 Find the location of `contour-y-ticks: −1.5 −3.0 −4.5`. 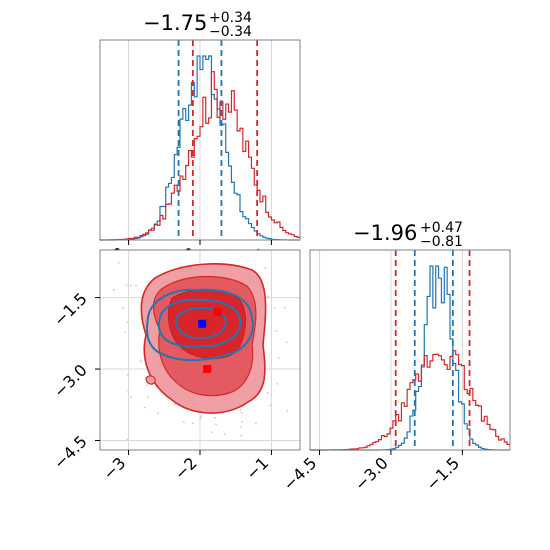

contour-y-ticks: −1.5 −3.0 −4.5 is located at coordinates (75, 381).